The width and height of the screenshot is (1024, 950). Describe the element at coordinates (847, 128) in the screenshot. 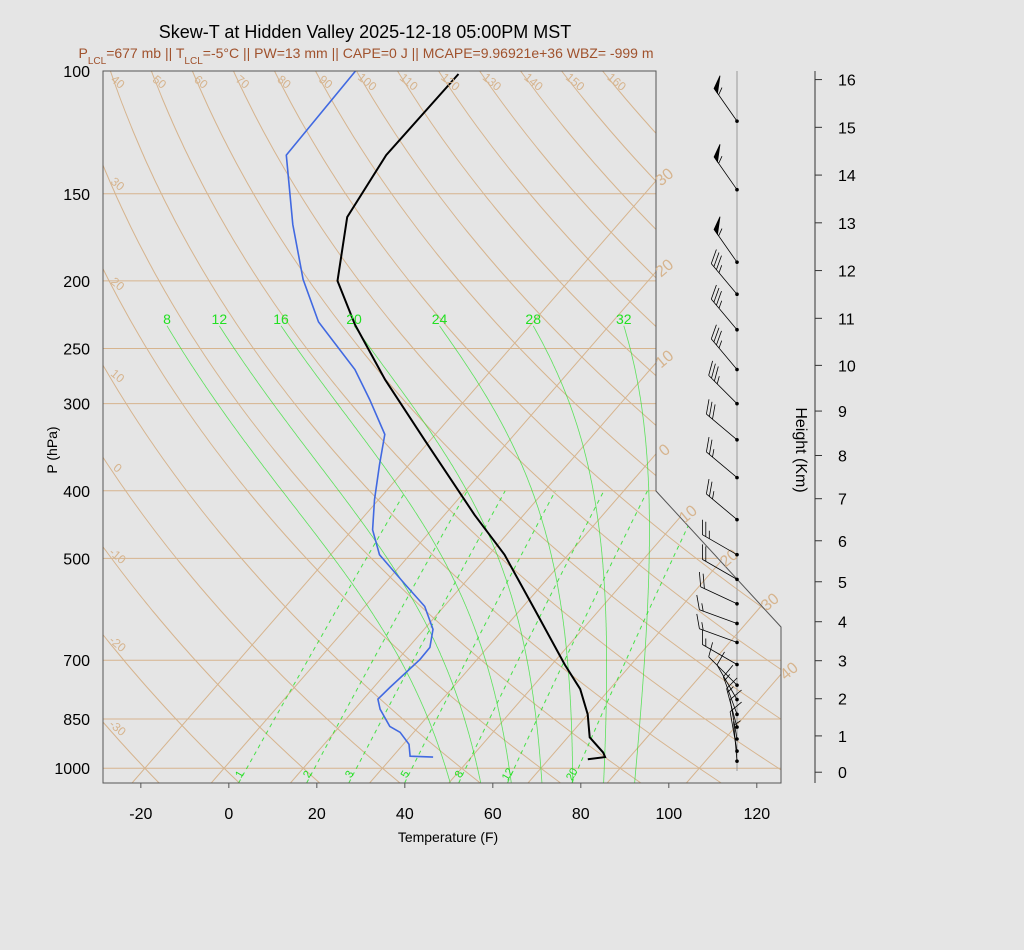

I see `y2-tick-label: 15` at that location.